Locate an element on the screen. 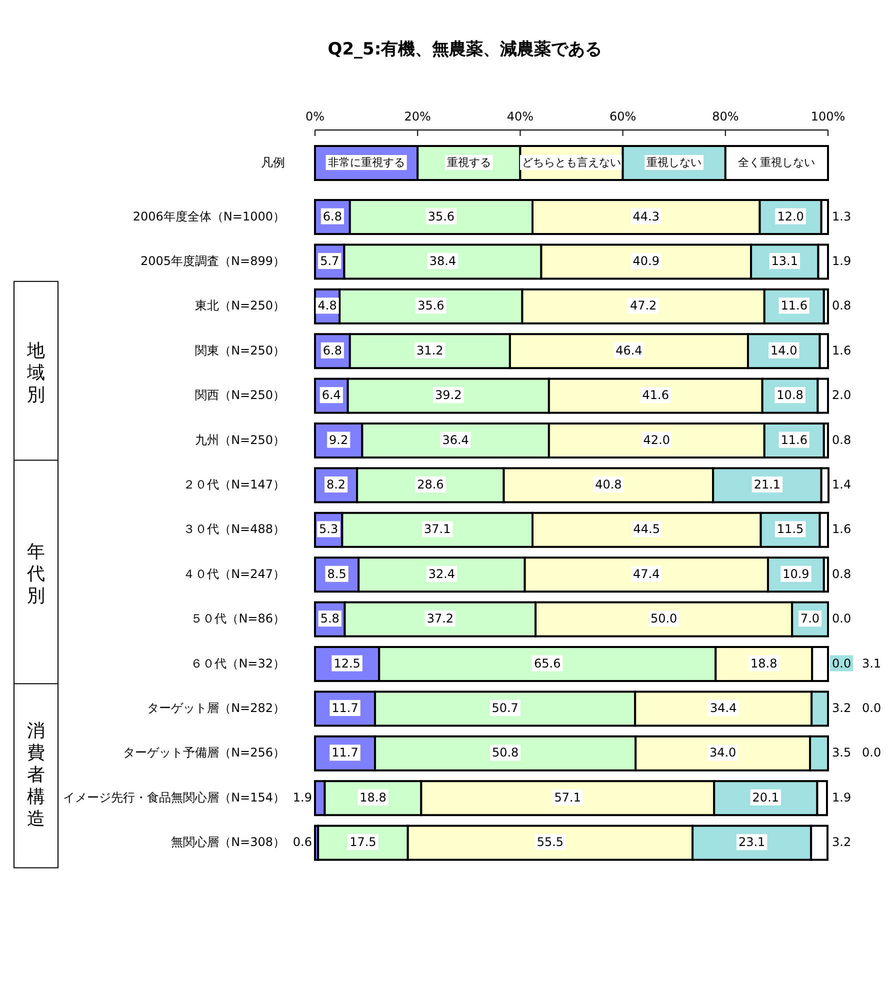 This screenshot has width=890, height=985. legend-title: 凡例 is located at coordinates (273, 162).